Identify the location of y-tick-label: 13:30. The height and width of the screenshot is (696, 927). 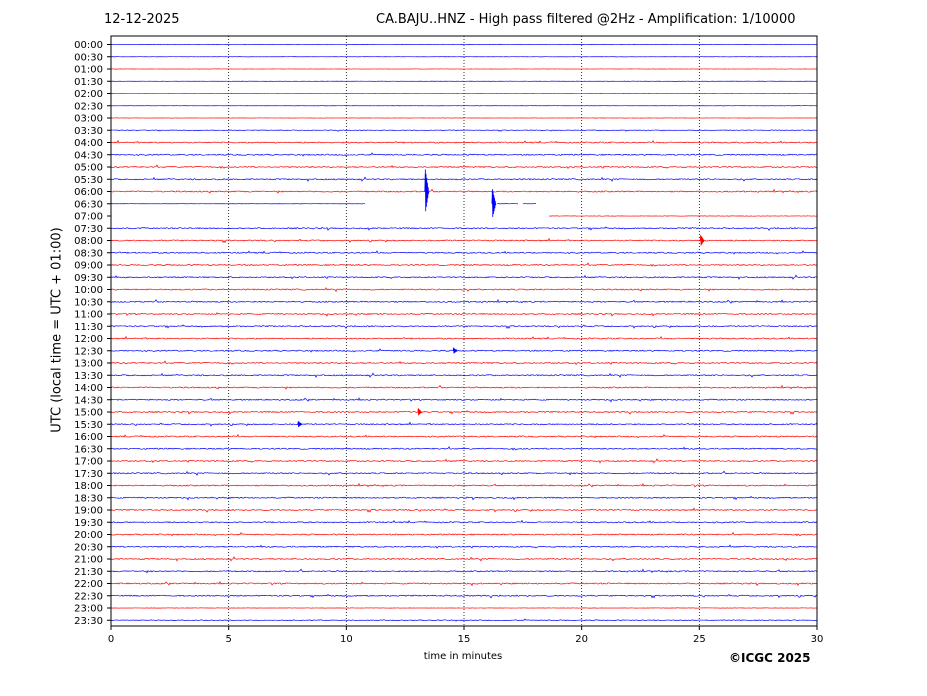
(88, 376).